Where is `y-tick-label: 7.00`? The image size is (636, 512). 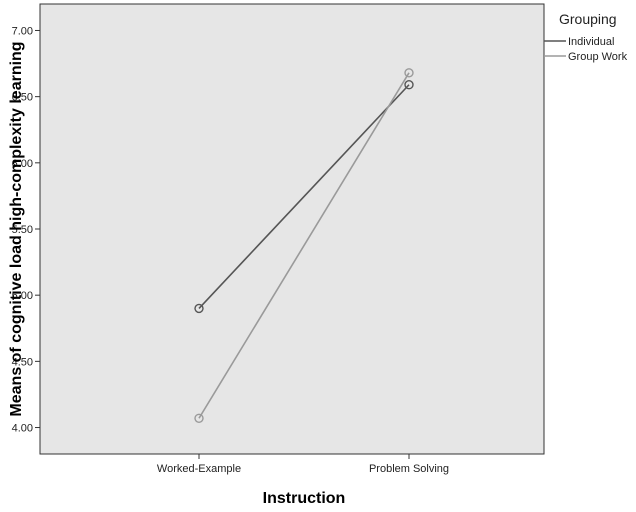
y-tick-label: 7.00 is located at coordinates (22, 31).